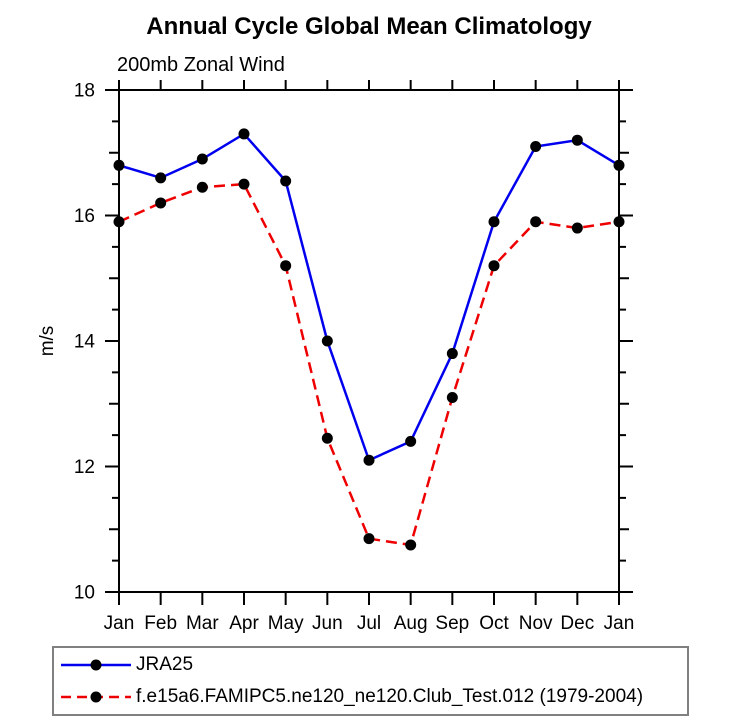  What do you see at coordinates (84, 593) in the screenshot?
I see `y-tick-label: 10` at bounding box center [84, 593].